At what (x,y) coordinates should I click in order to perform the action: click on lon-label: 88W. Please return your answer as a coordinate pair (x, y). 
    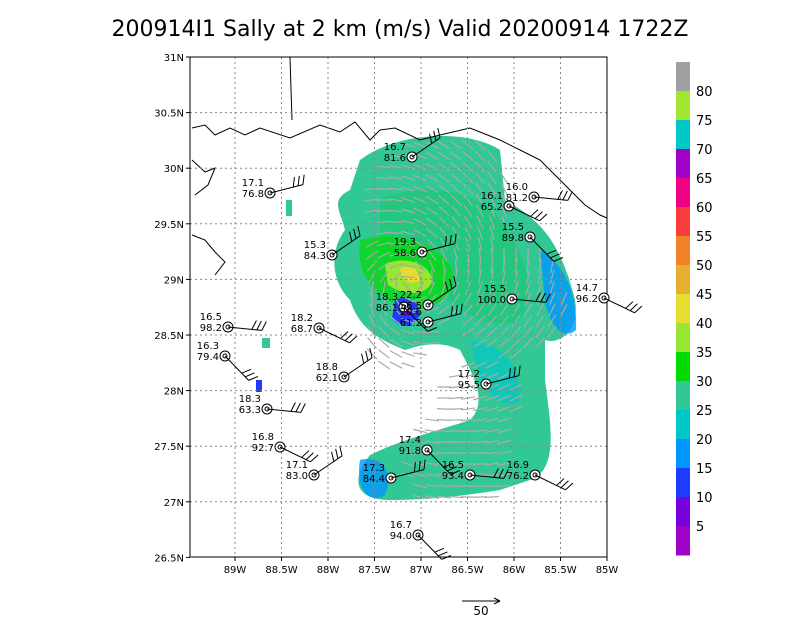
    Looking at the image, I should click on (328, 570).